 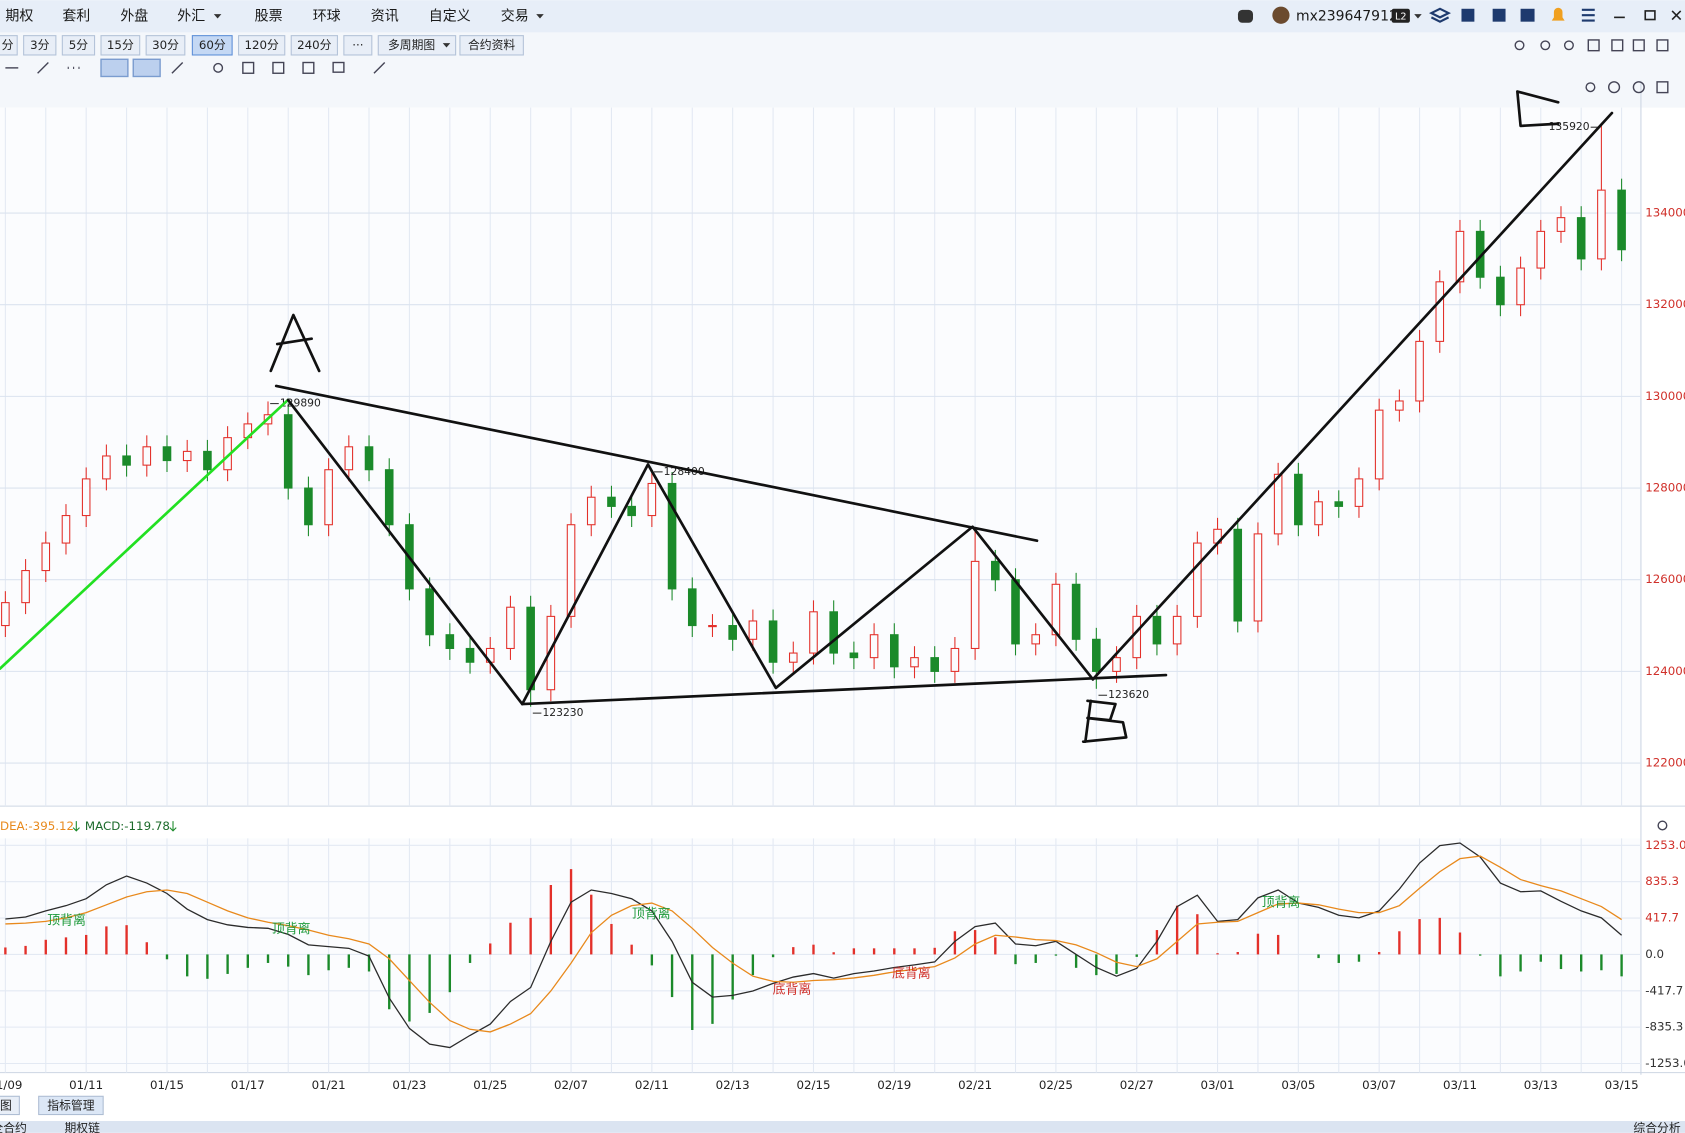 I want to click on down-arrow, so click(x=76, y=826).